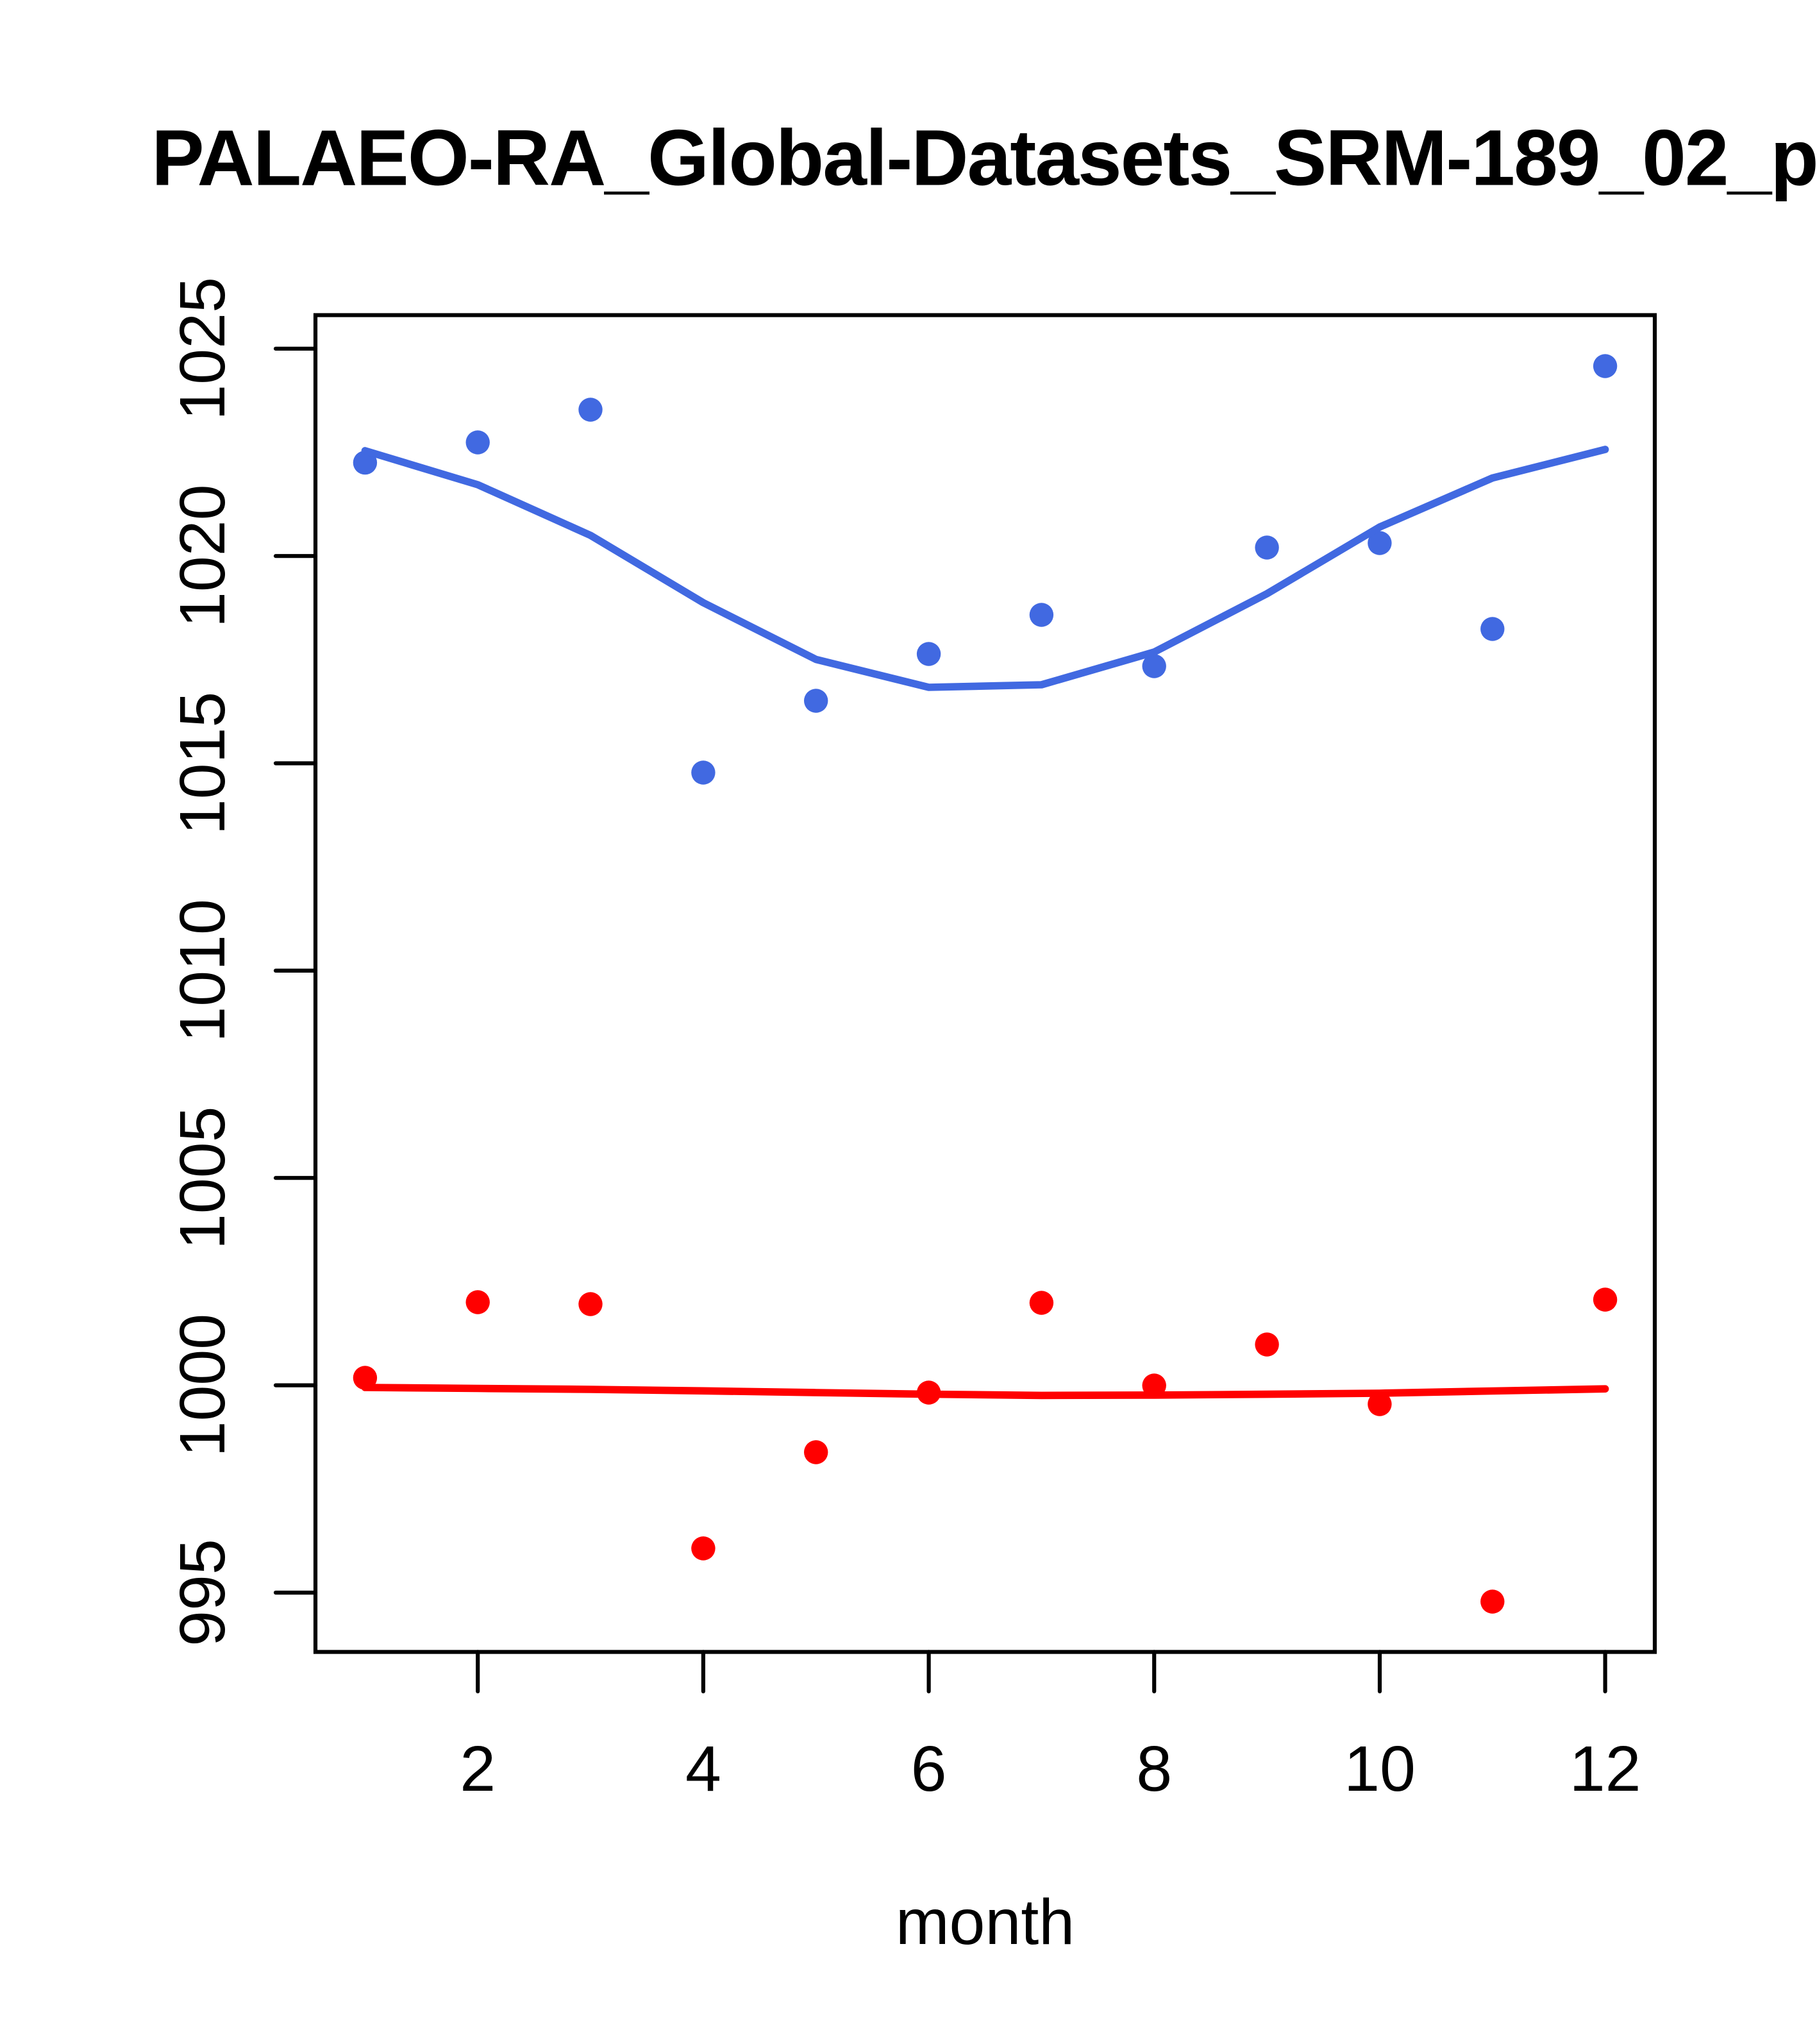  What do you see at coordinates (703, 1769) in the screenshot?
I see `svg-text: 4` at bounding box center [703, 1769].